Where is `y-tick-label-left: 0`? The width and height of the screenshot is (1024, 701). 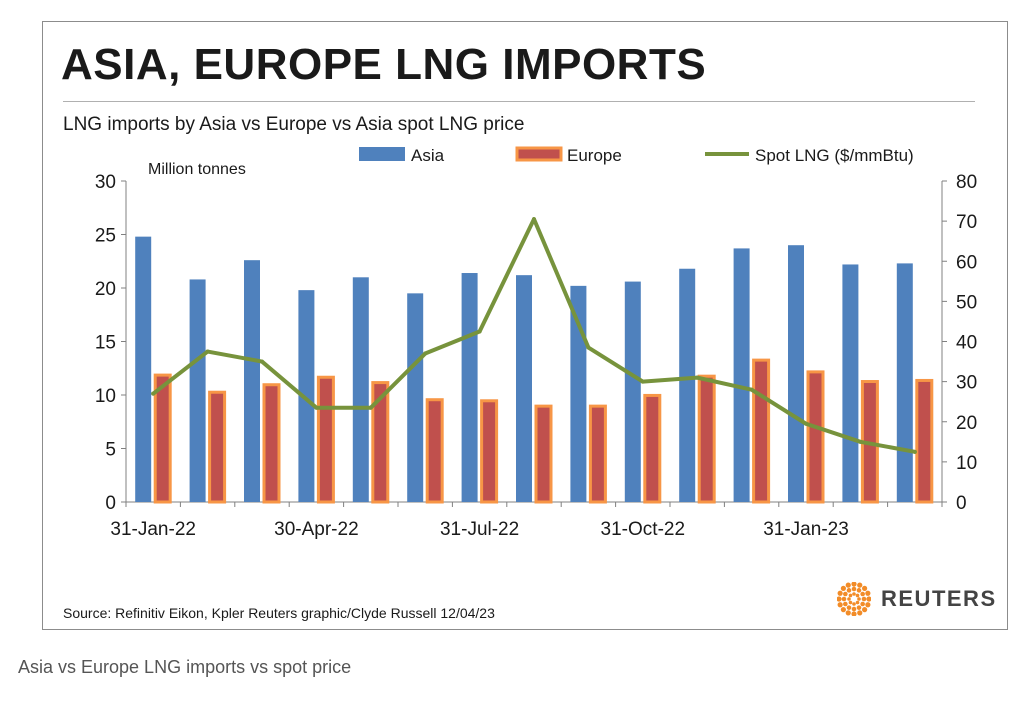 y-tick-label-left: 0 is located at coordinates (110, 503).